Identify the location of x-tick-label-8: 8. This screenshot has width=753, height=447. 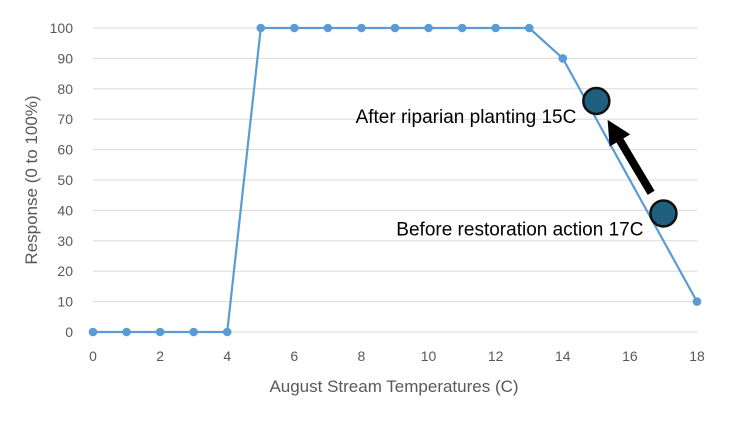
(362, 356).